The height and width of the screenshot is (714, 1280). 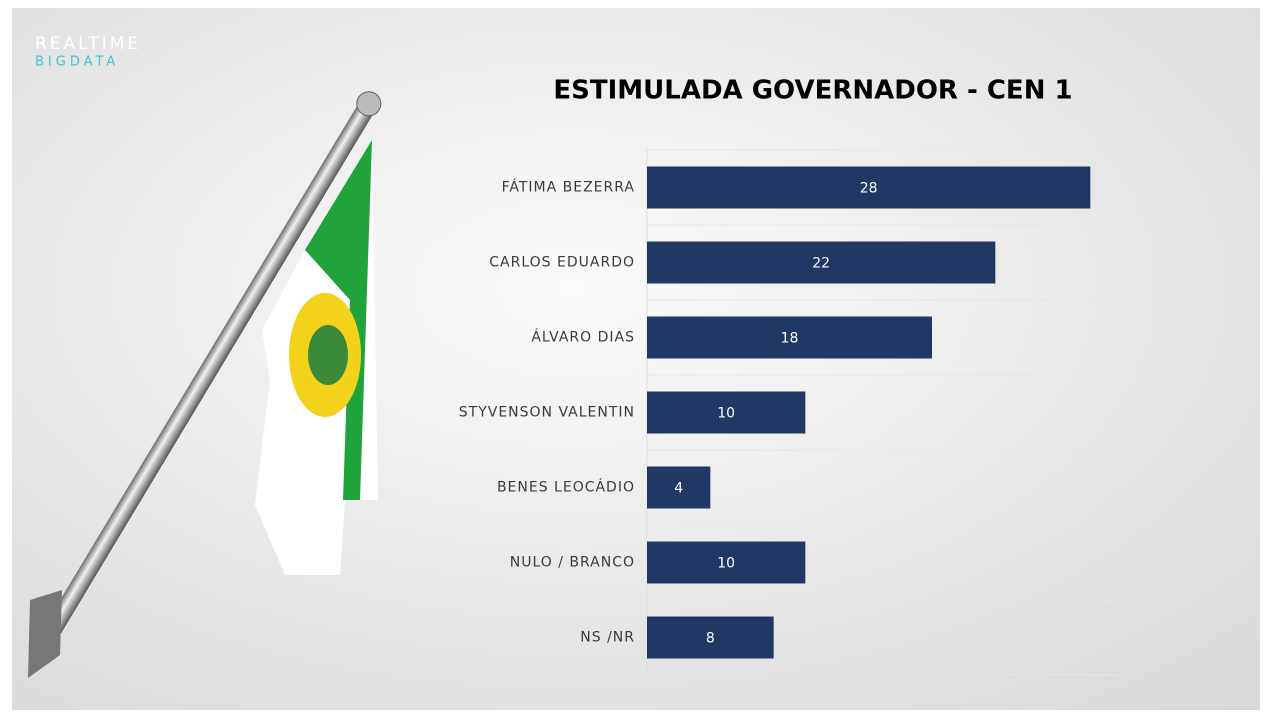 I want to click on flag-shield, so click(x=328, y=355).